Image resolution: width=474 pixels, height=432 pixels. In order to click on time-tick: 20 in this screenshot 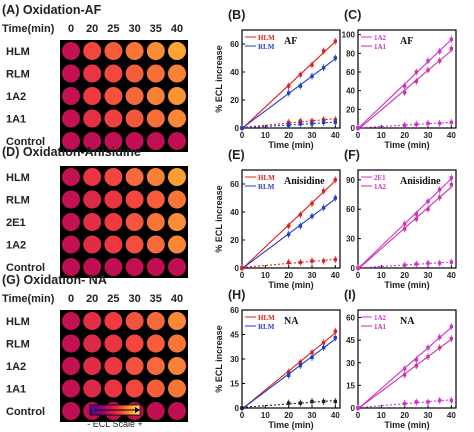, I will do `click(92, 299)`.